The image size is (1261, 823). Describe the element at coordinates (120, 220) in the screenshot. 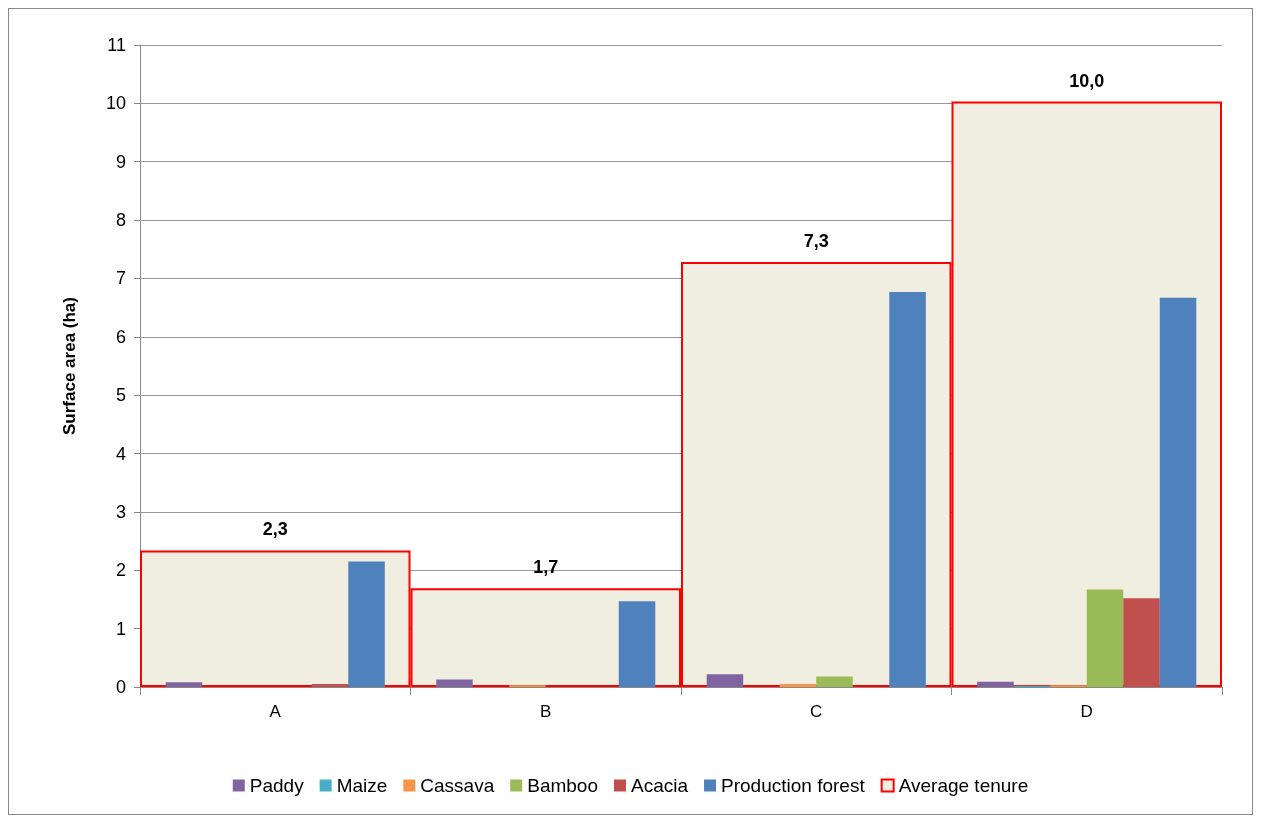

I see `y-tick-label: 8` at that location.